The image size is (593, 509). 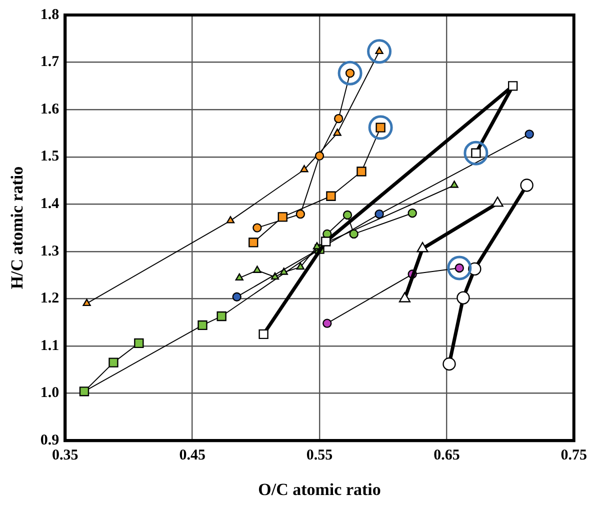 I want to click on y-tick-label: 1.5, so click(x=50, y=156).